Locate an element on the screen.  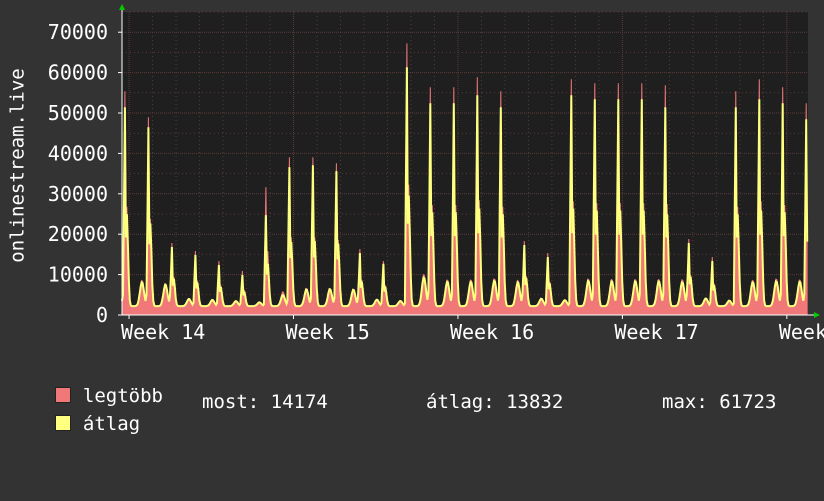
x-tick-label: Week 18 is located at coordinates (801, 332).